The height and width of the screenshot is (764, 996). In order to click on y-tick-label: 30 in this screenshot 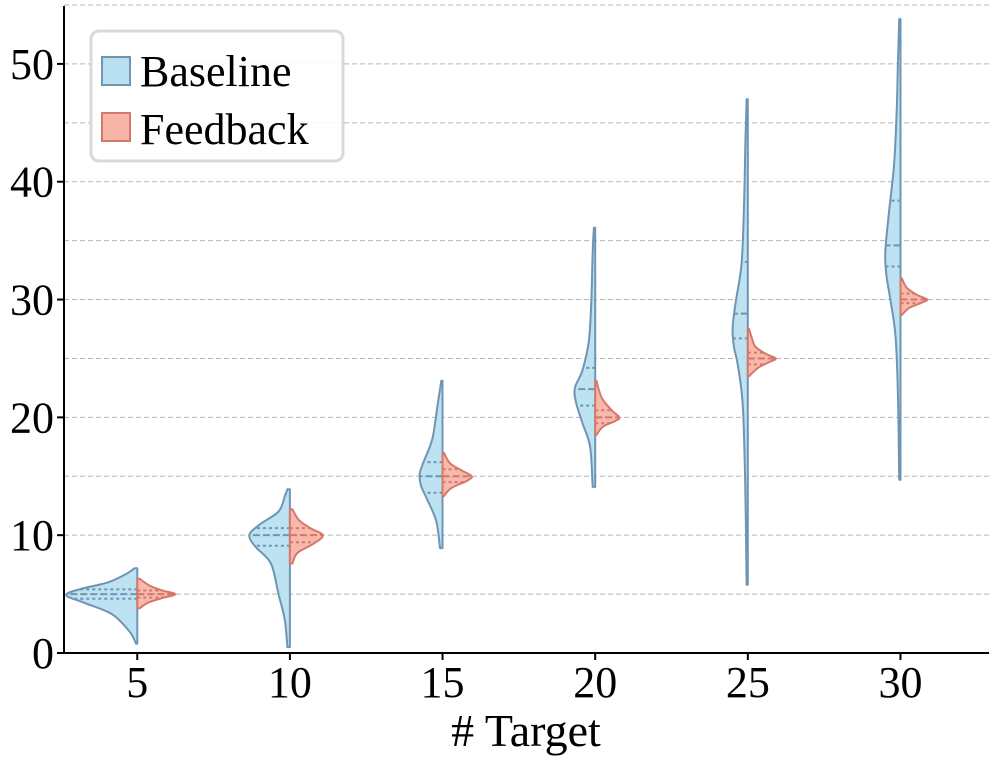, I will do `click(32, 300)`.